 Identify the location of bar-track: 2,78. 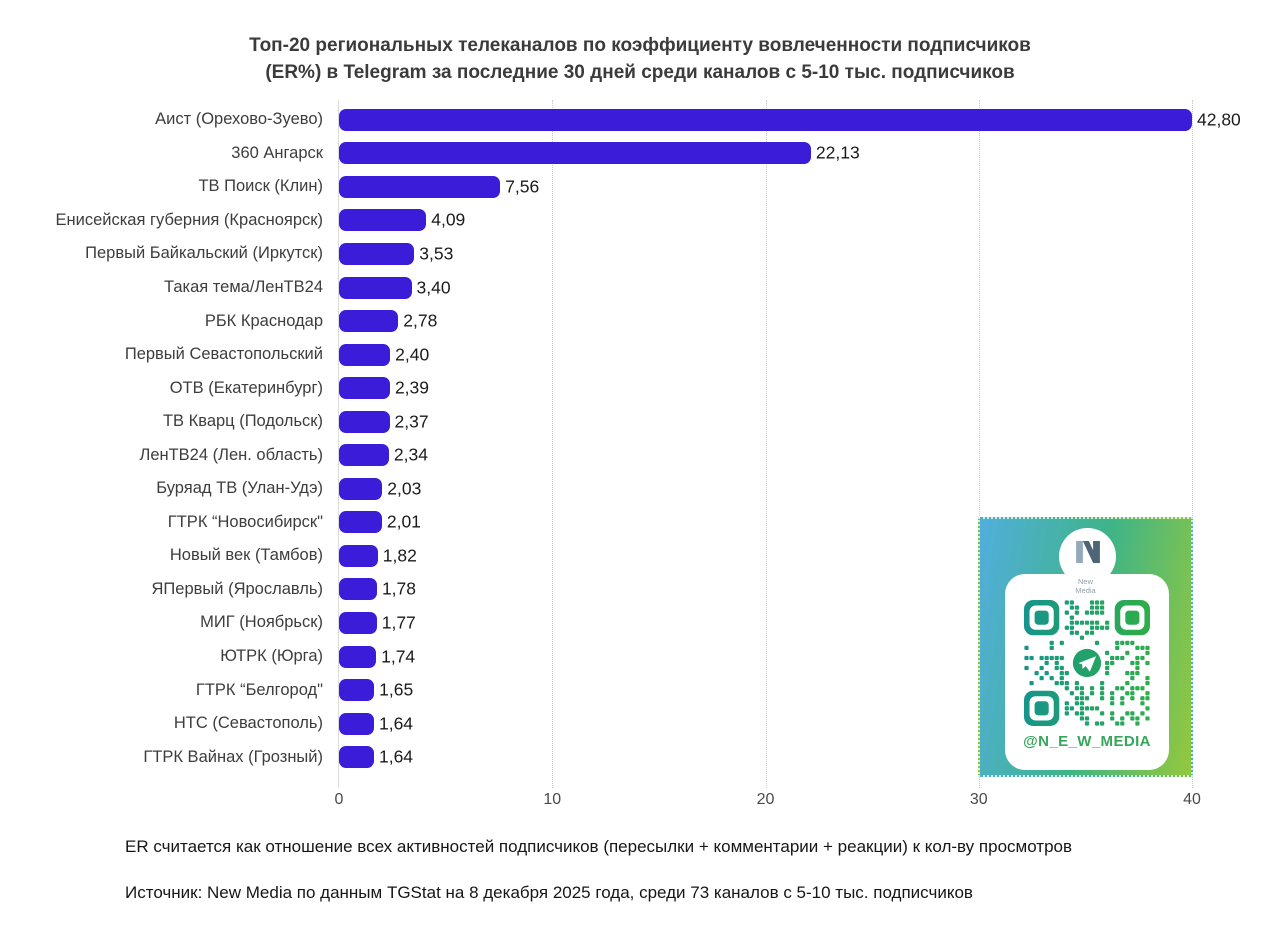
(765, 321).